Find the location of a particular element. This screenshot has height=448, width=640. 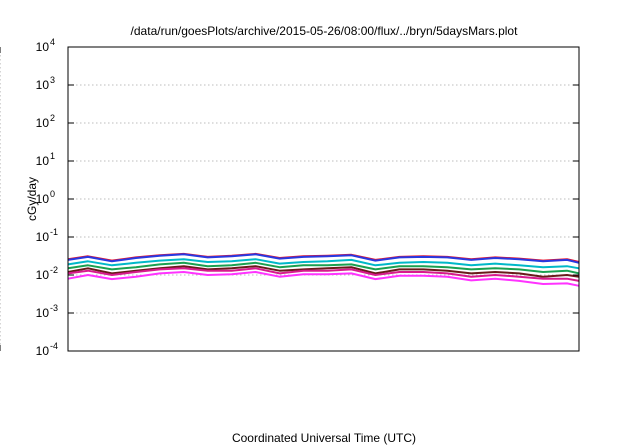

y-axis-label: cGy/day is located at coordinates (32, 199).